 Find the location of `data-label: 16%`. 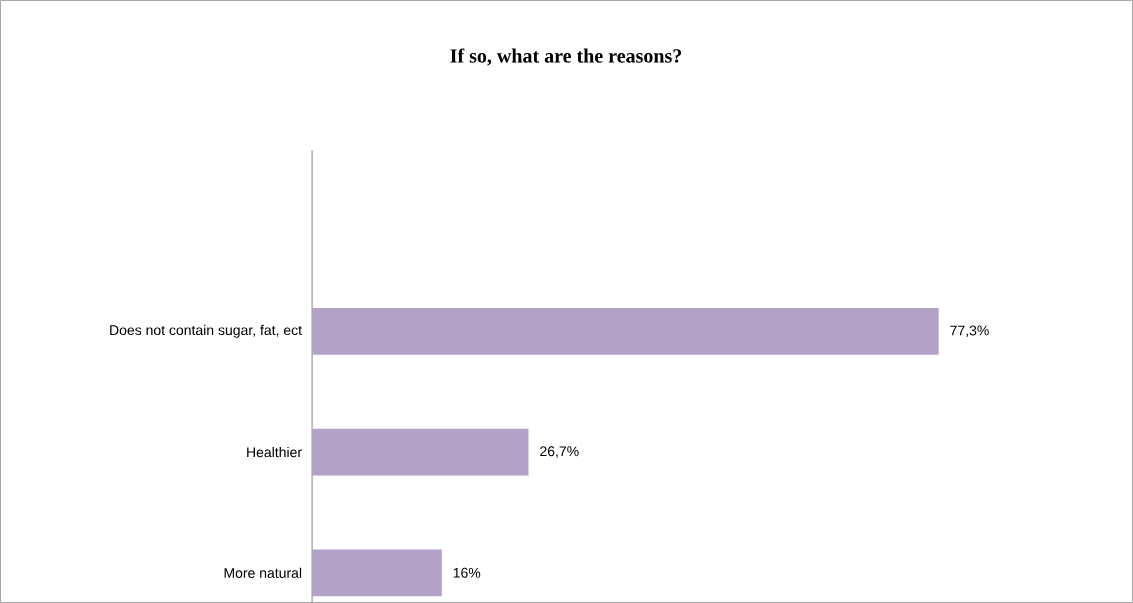

data-label: 16% is located at coordinates (467, 572).